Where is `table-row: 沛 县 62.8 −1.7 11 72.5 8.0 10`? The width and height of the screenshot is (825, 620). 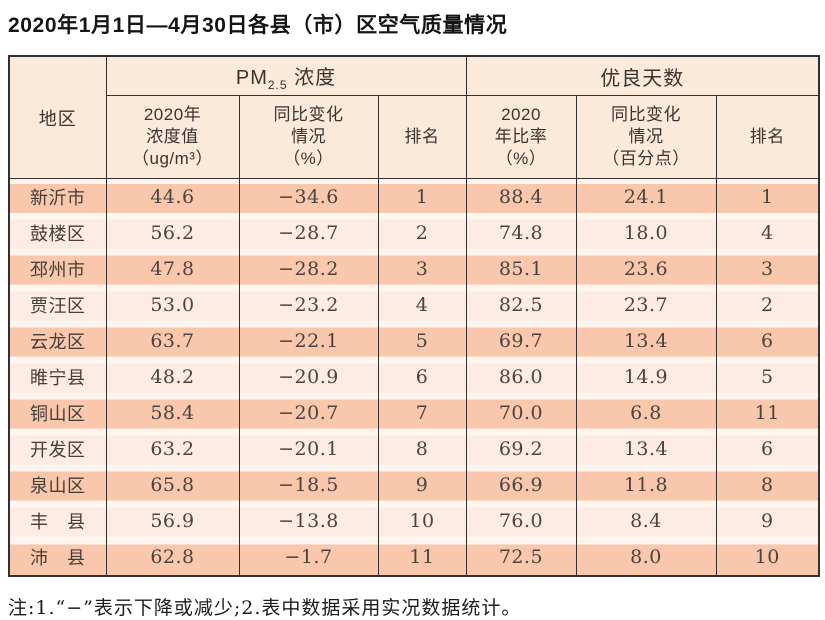 table-row: 沛 县 62.8 −1.7 11 72.5 8.0 10 is located at coordinates (414, 558).